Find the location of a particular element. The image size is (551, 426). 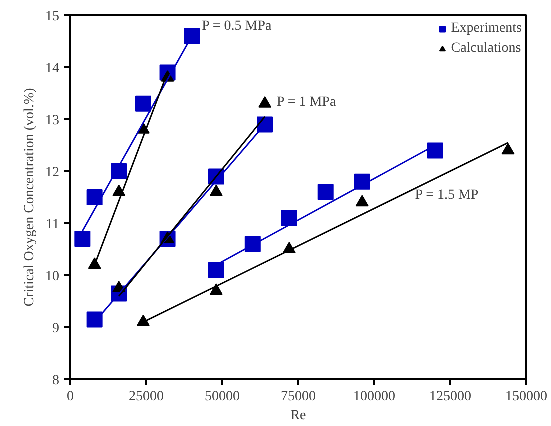

y-tick-label: 14 is located at coordinates (53, 69).